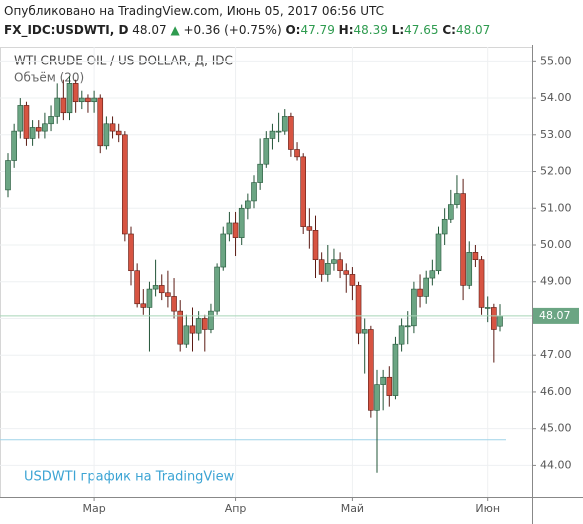 The width and height of the screenshot is (583, 524). I want to click on x-tick-label: Май, so click(352, 508).